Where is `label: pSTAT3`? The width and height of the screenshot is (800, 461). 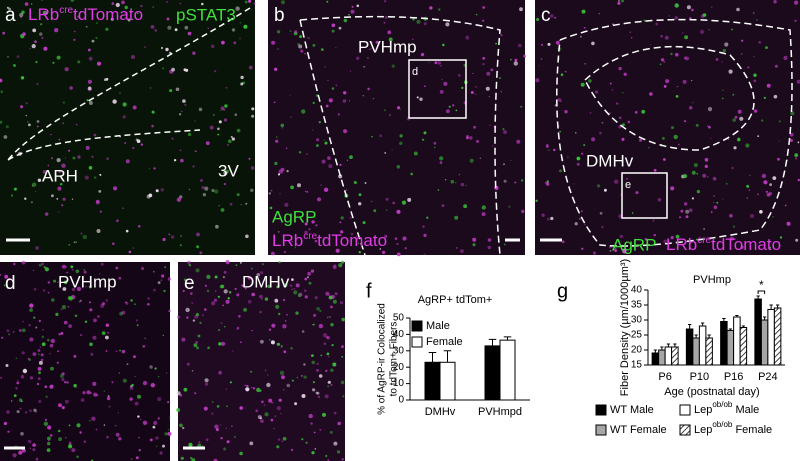 label: pSTAT3 is located at coordinates (206, 14).